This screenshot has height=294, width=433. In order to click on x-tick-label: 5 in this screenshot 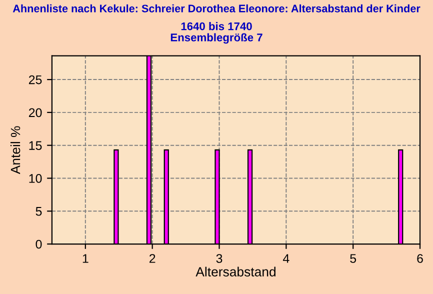, I will do `click(353, 258)`.